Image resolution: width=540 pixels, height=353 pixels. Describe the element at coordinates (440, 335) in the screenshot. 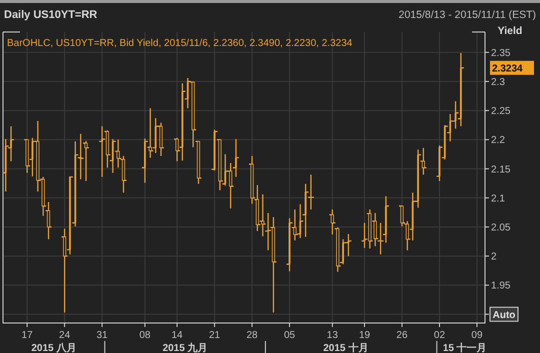

I see `x-tick-label: 02` at that location.